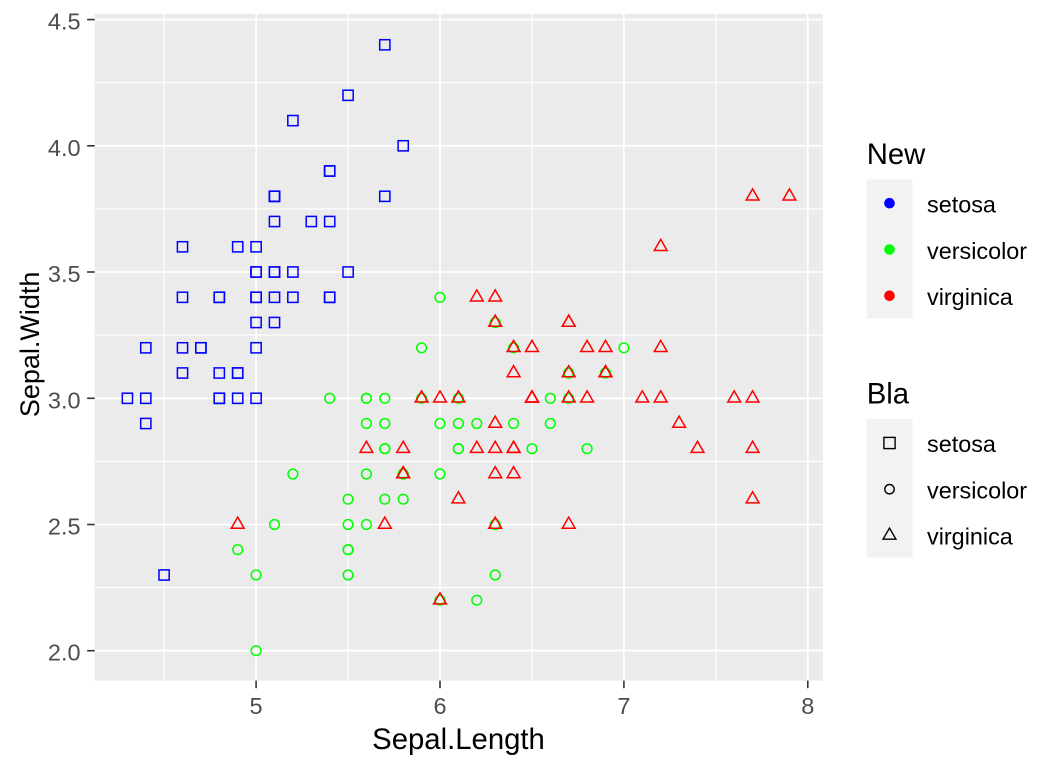 The height and width of the screenshot is (768, 1056). I want to click on svg-text: 8, so click(807, 706).